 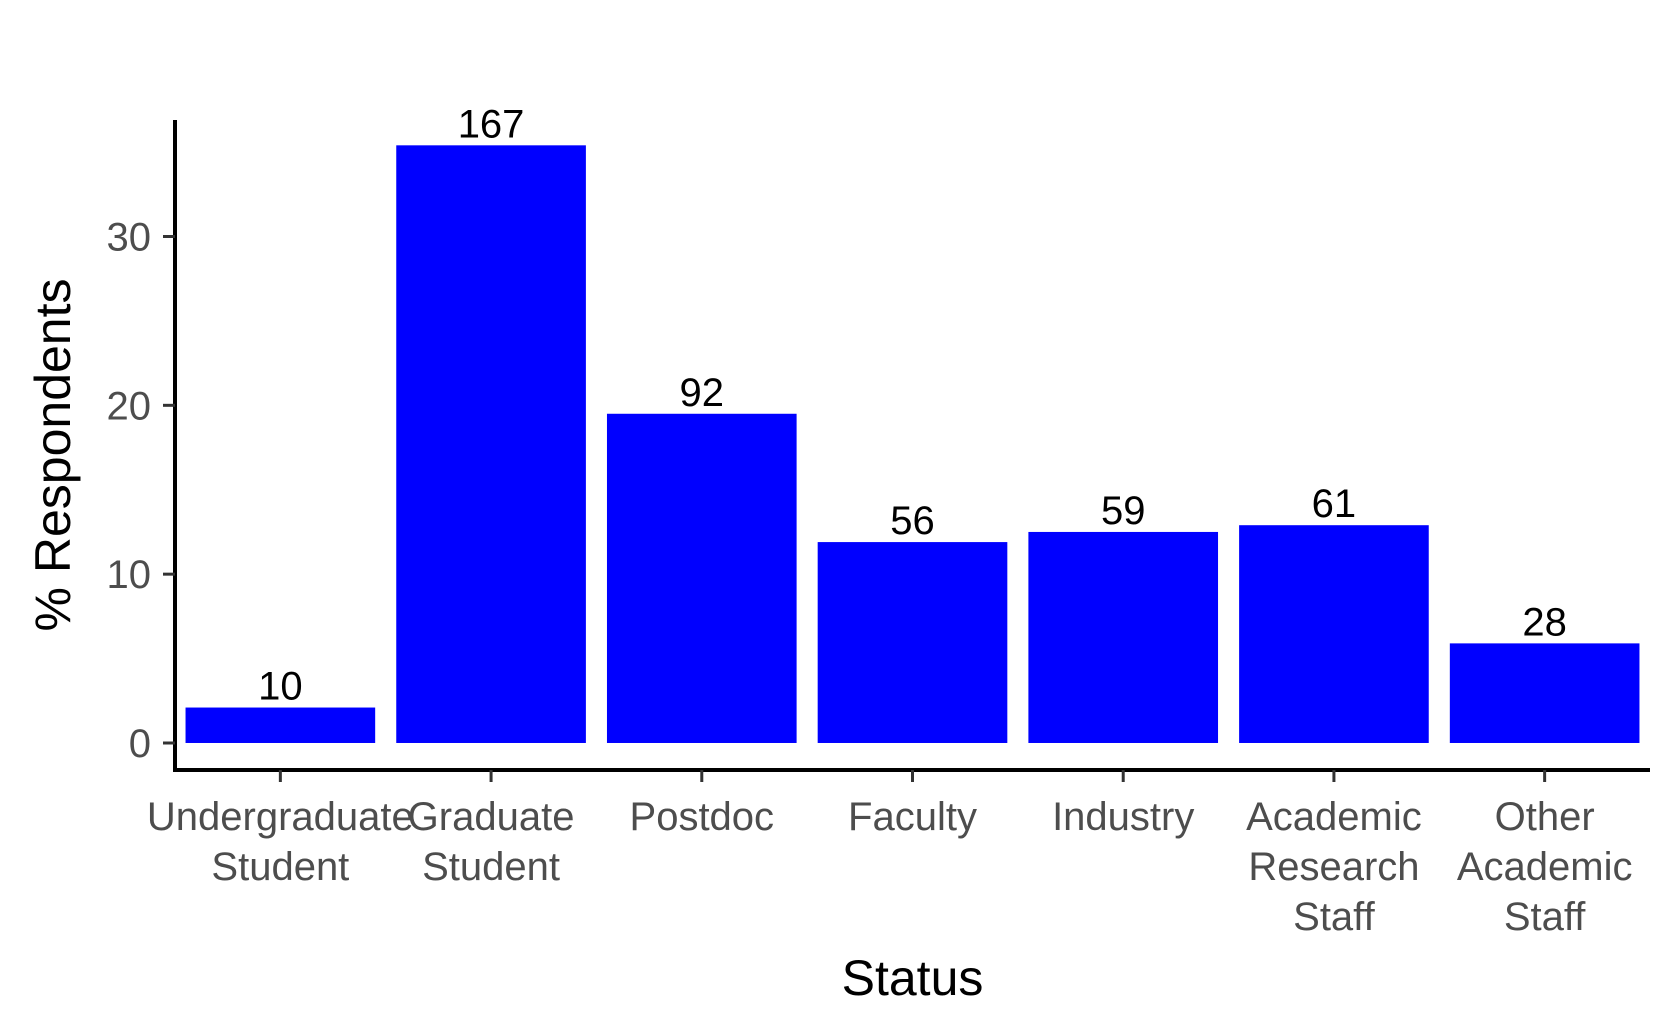 I want to click on x-tick-label: Other Academic Staff, so click(x=1545, y=867).